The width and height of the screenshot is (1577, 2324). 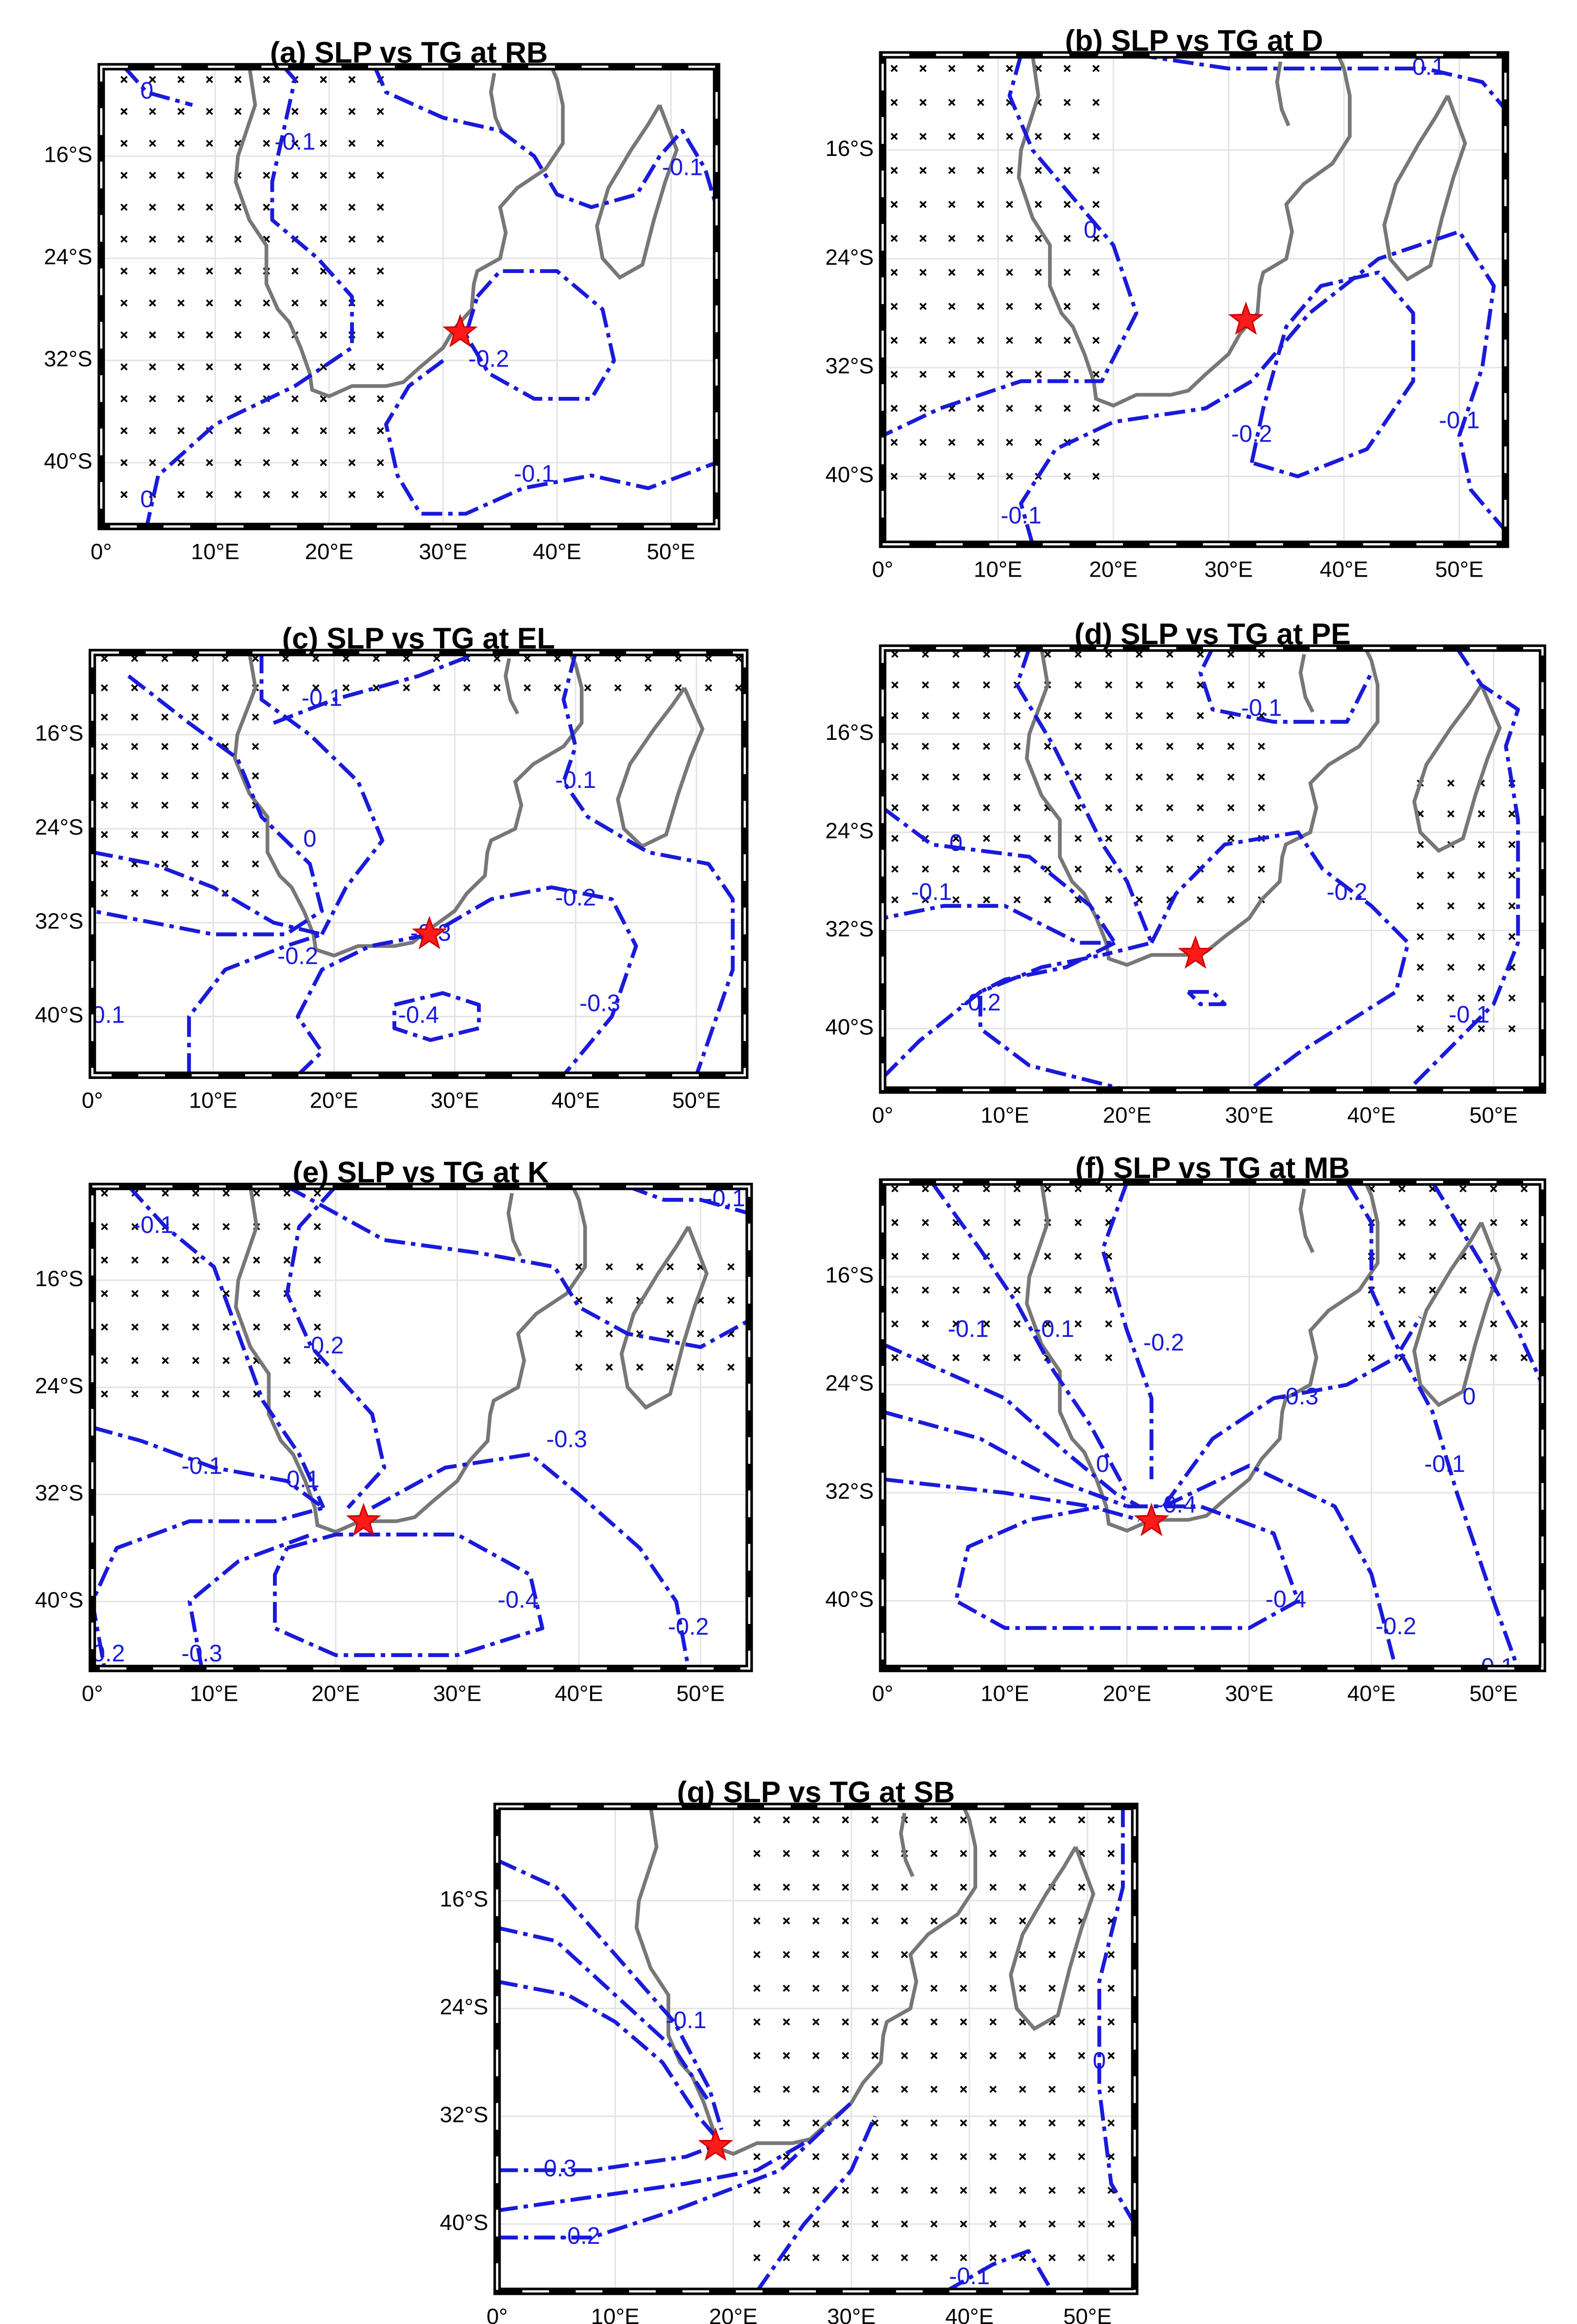 What do you see at coordinates (701, 1694) in the screenshot?
I see `lon-tick-label: 50°E` at bounding box center [701, 1694].